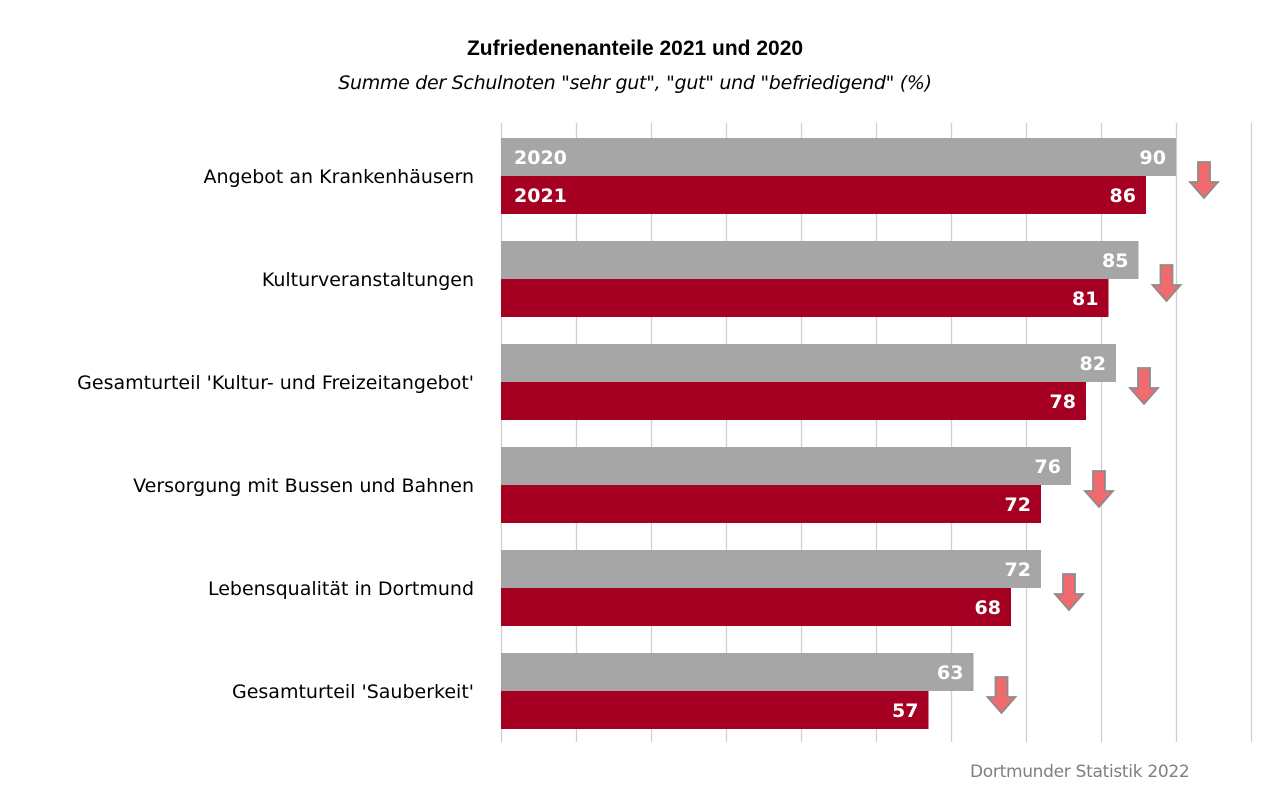 This screenshot has width=1280, height=800. I want to click on data-label: 85, so click(1115, 261).